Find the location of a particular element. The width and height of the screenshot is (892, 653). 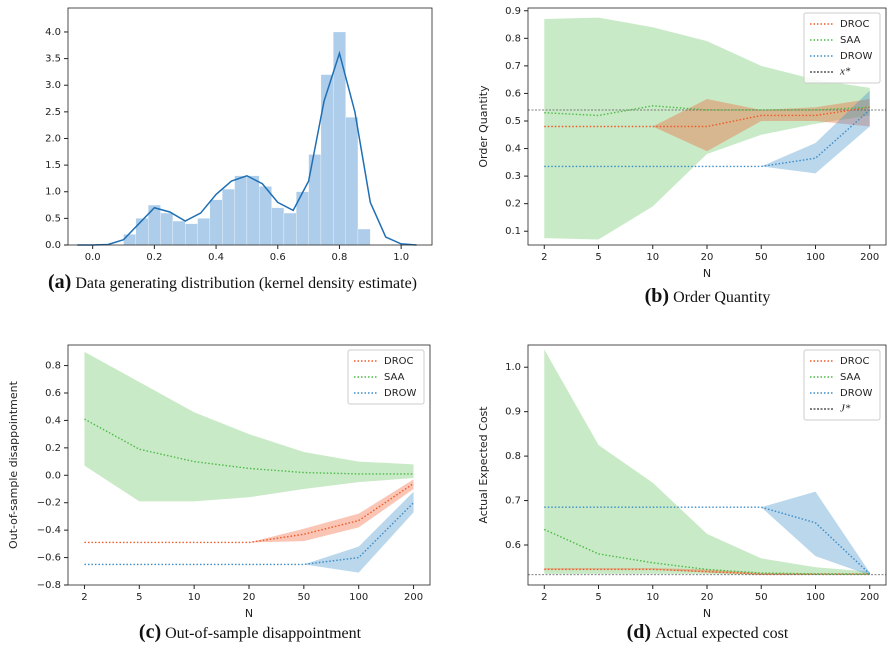

caption-label: (a) is located at coordinates (60, 282).